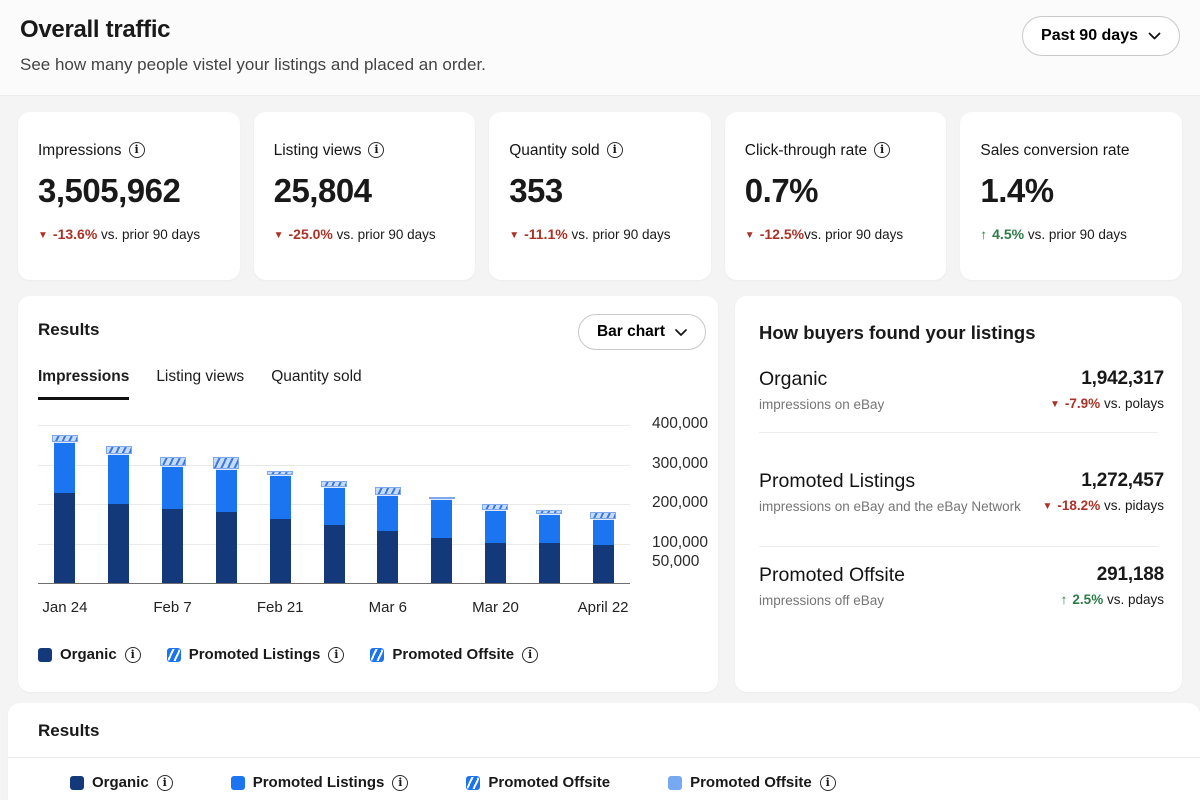 The image size is (1200, 800). What do you see at coordinates (366, 234) in the screenshot?
I see `metric-delta: -25.0% vs. prior 90 days` at bounding box center [366, 234].